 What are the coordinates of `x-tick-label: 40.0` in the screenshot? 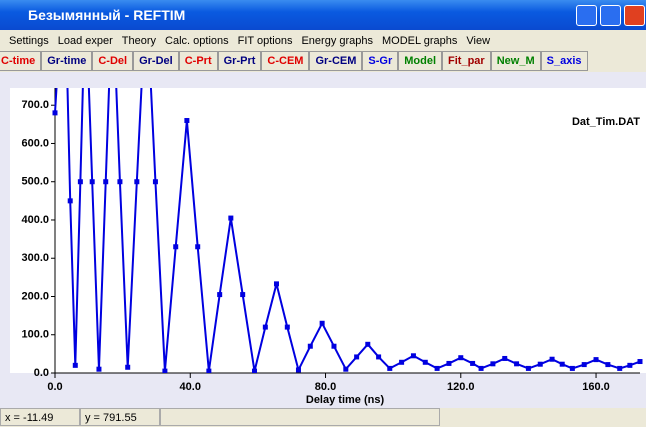 It's located at (190, 387).